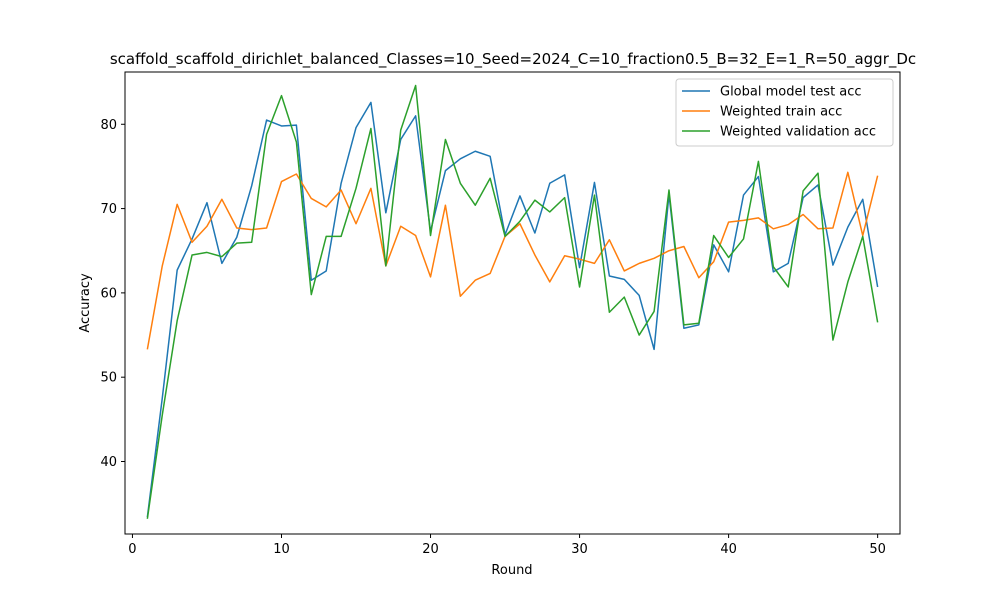 The height and width of the screenshot is (600, 1000). Describe the element at coordinates (108, 125) in the screenshot. I see `y-tick-label: 80` at that location.